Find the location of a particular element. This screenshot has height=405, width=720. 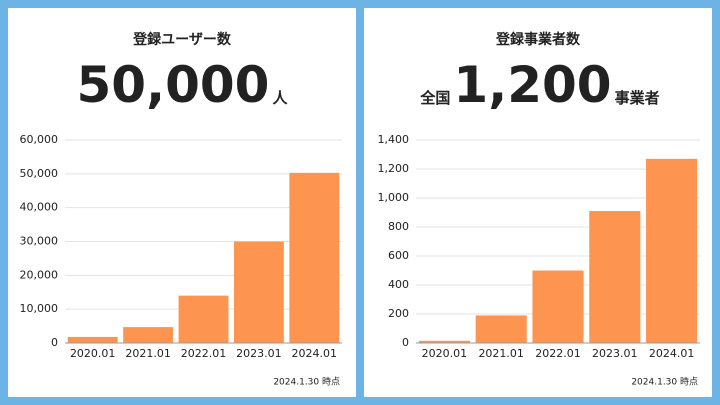

y-tick-label: 1,400 is located at coordinates (394, 139).